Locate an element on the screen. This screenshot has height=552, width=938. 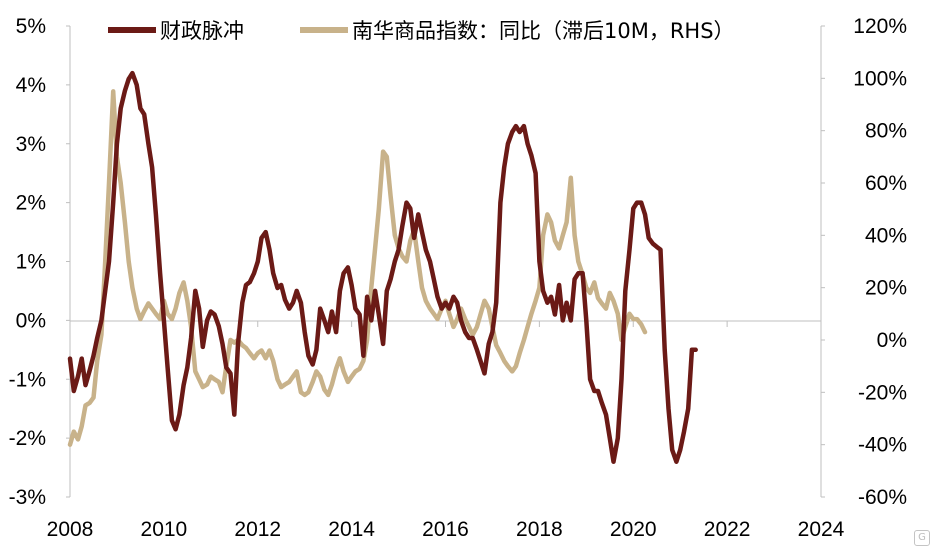
y-left-tick-label: -1% is located at coordinates (27, 379).